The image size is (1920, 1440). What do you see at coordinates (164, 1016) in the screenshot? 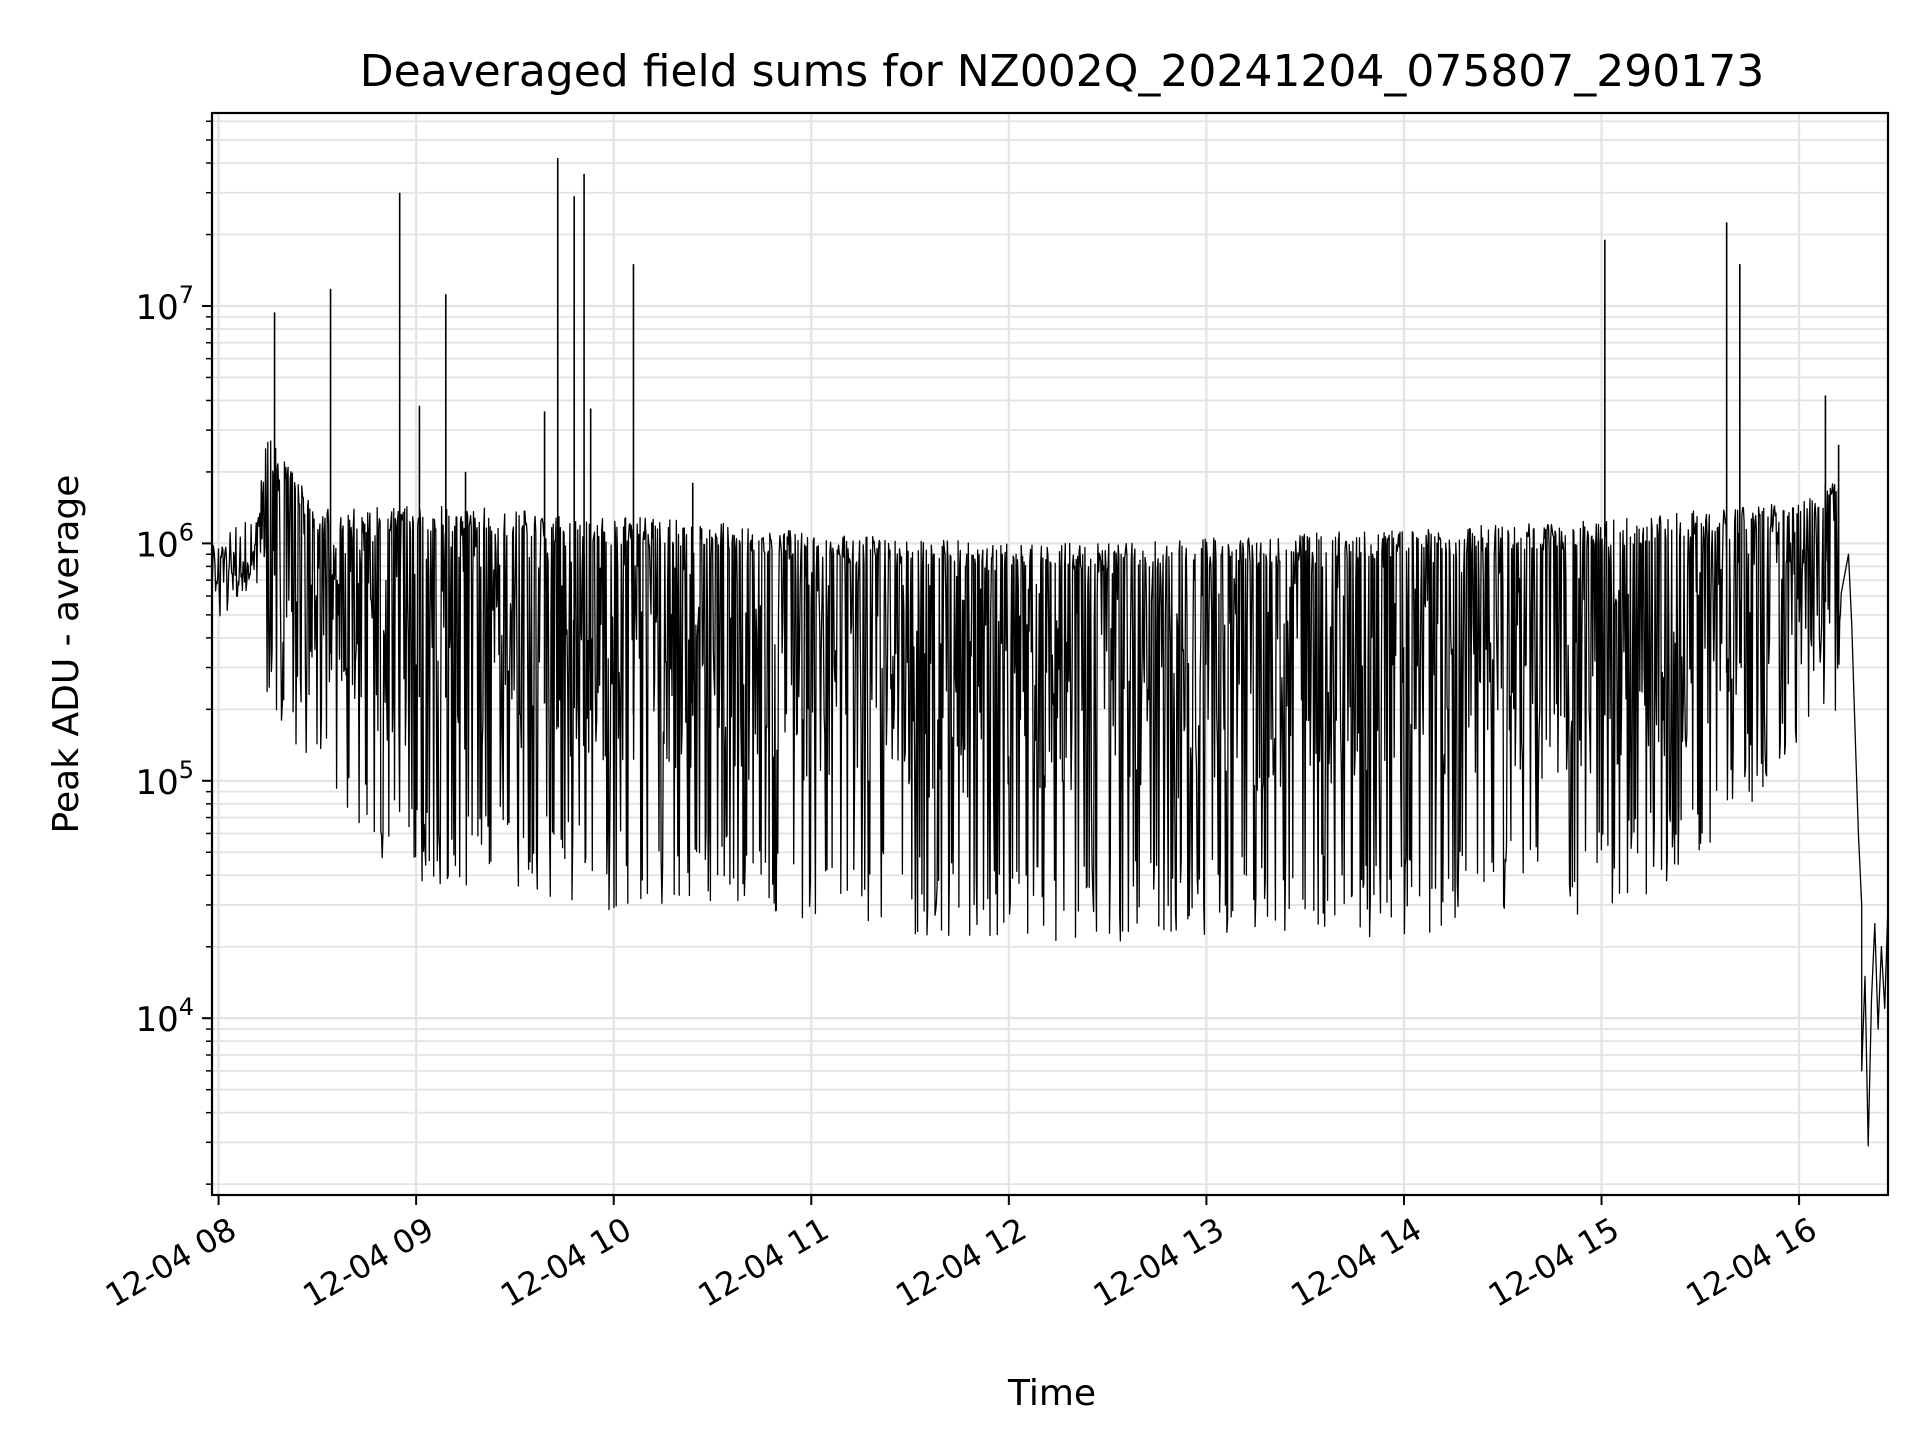
I see `y-tick-label: 10⁴` at bounding box center [164, 1016].